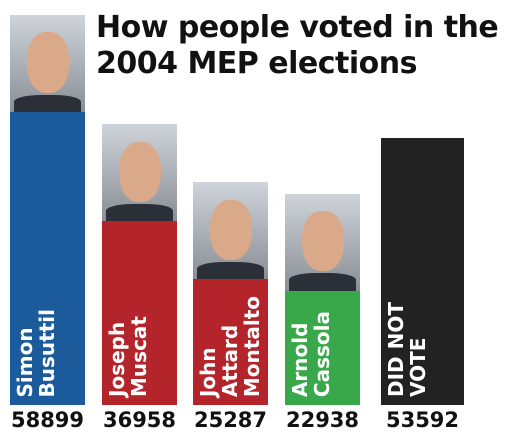 Image resolution: width=510 pixels, height=445 pixels. What do you see at coordinates (422, 420) in the screenshot?
I see `value-label: 53592` at bounding box center [422, 420].